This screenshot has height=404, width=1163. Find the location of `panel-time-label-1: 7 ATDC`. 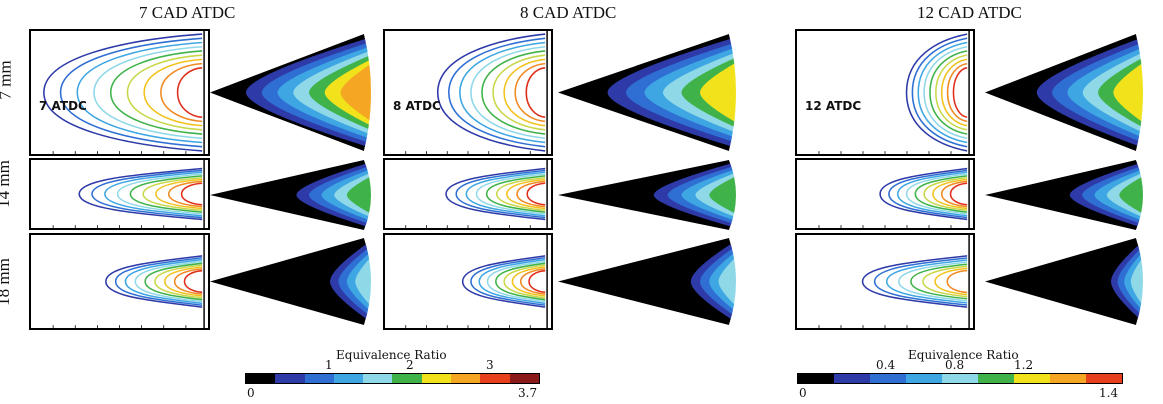

panel-time-label-1: 7 ATDC is located at coordinates (63, 106).